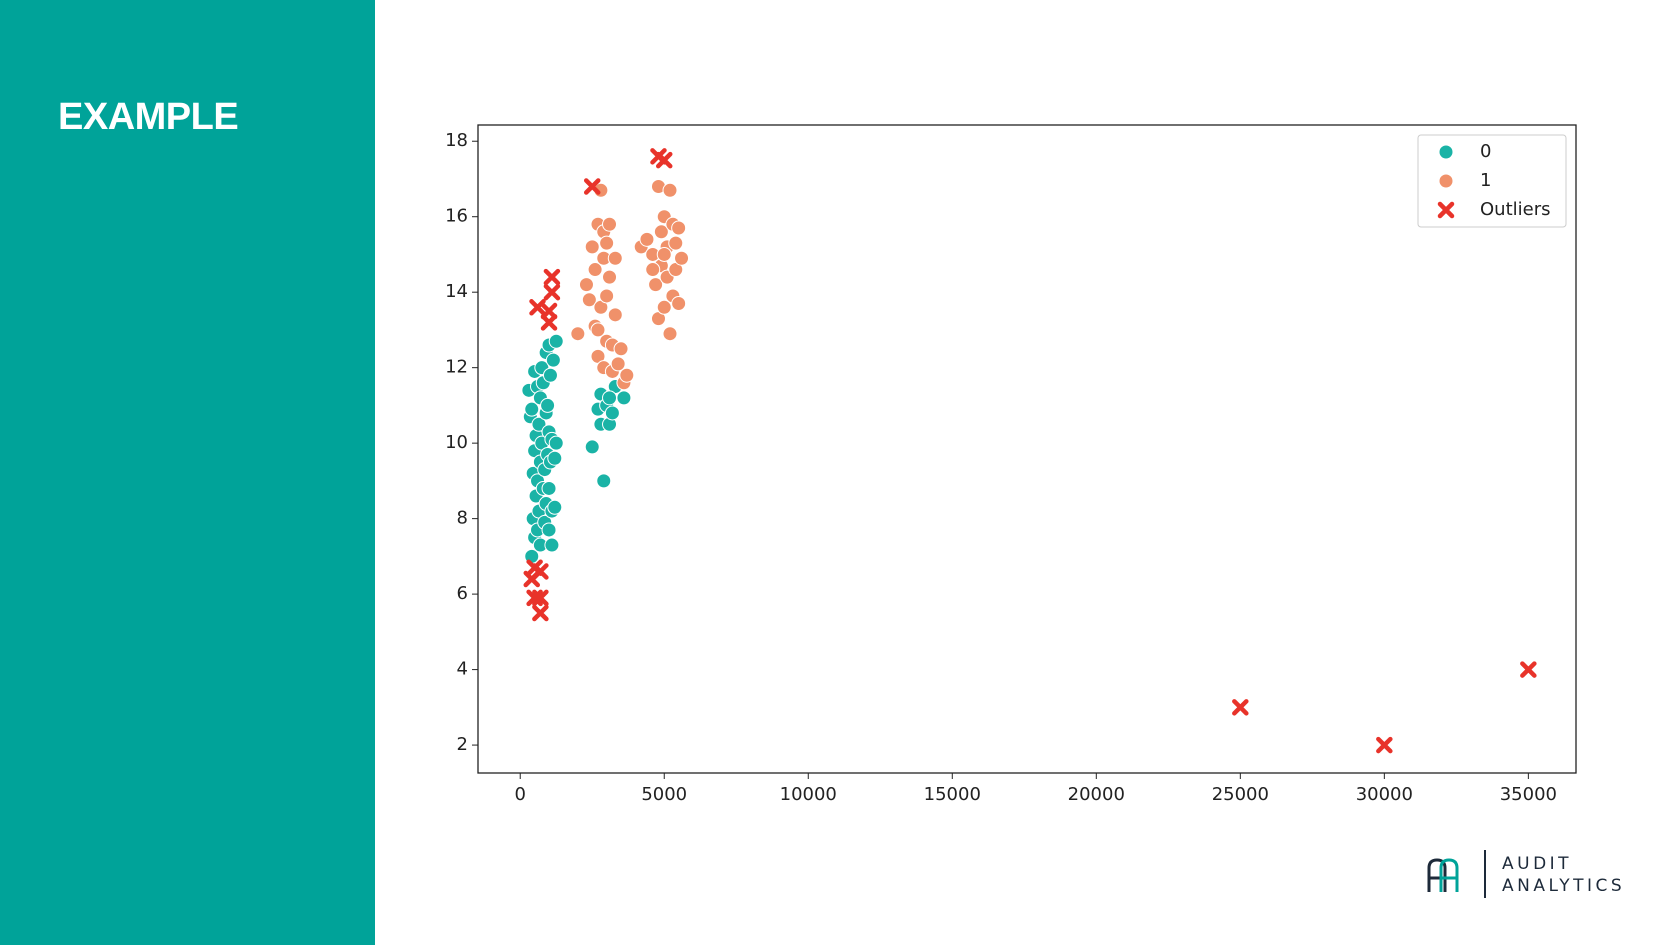  Describe the element at coordinates (462, 744) in the screenshot. I see `y-tick-label: 2` at that location.